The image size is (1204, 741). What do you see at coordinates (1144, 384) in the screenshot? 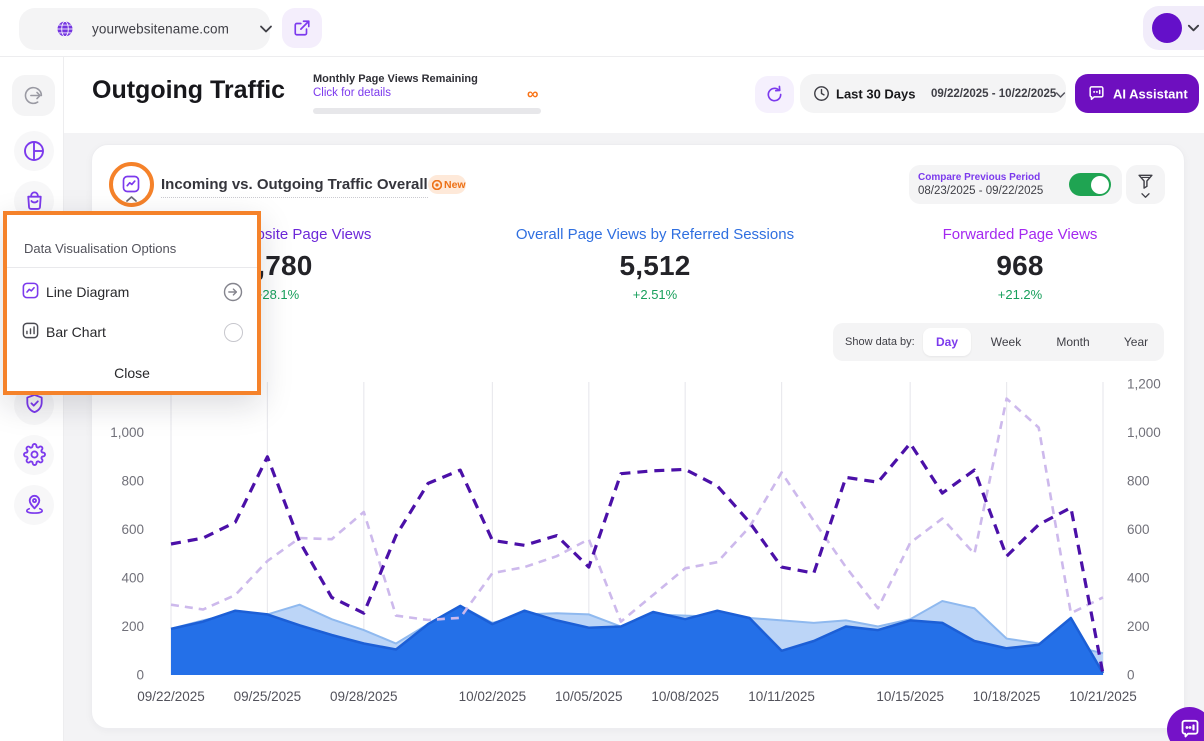
I see `svg-text: 1,200` at bounding box center [1144, 384].